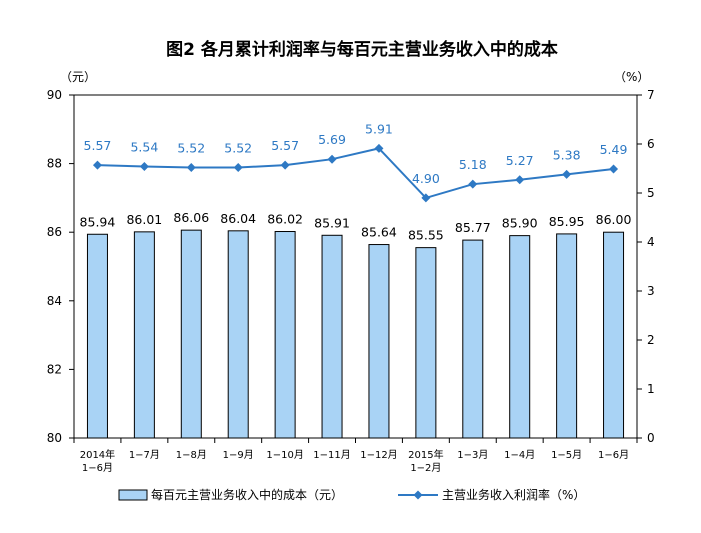  What do you see at coordinates (651, 291) in the screenshot?
I see `right-tick-label-3: 3` at bounding box center [651, 291].